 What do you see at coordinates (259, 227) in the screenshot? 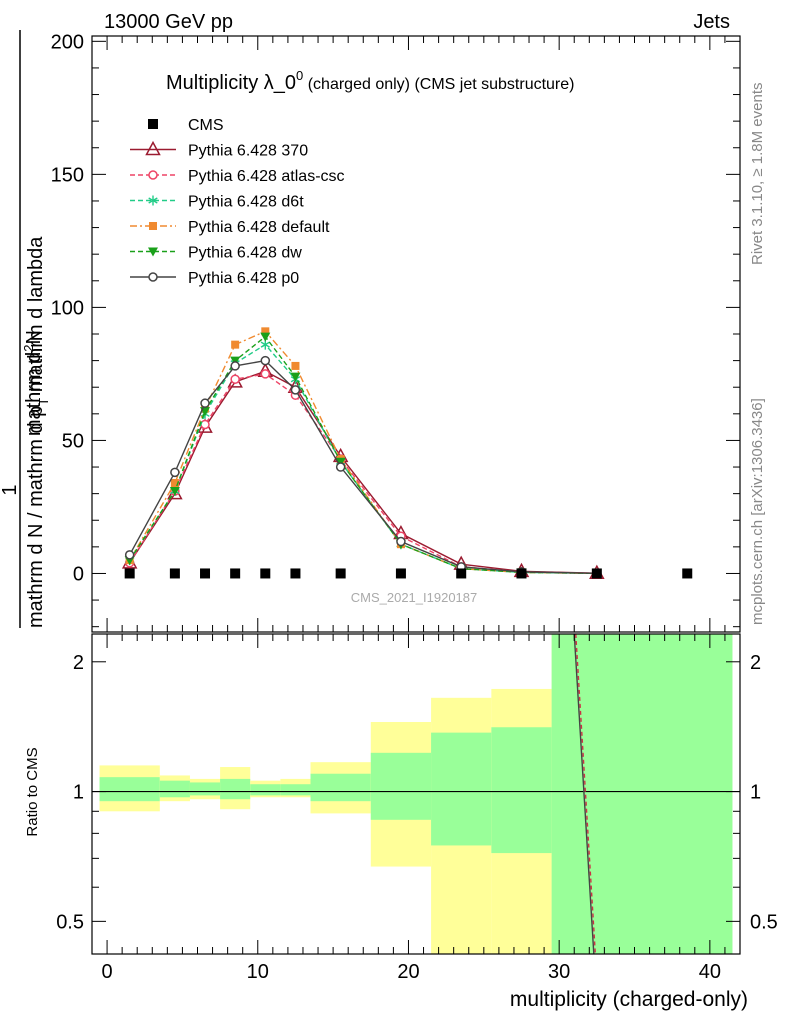
I see `legend-label: Pythia 6.428 default` at bounding box center [259, 227].